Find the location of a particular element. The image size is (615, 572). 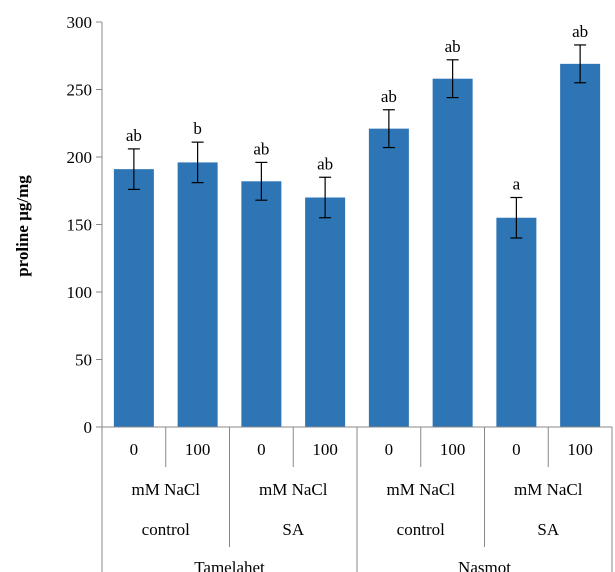

x-cultivar-label: Nasmot is located at coordinates (484, 565).